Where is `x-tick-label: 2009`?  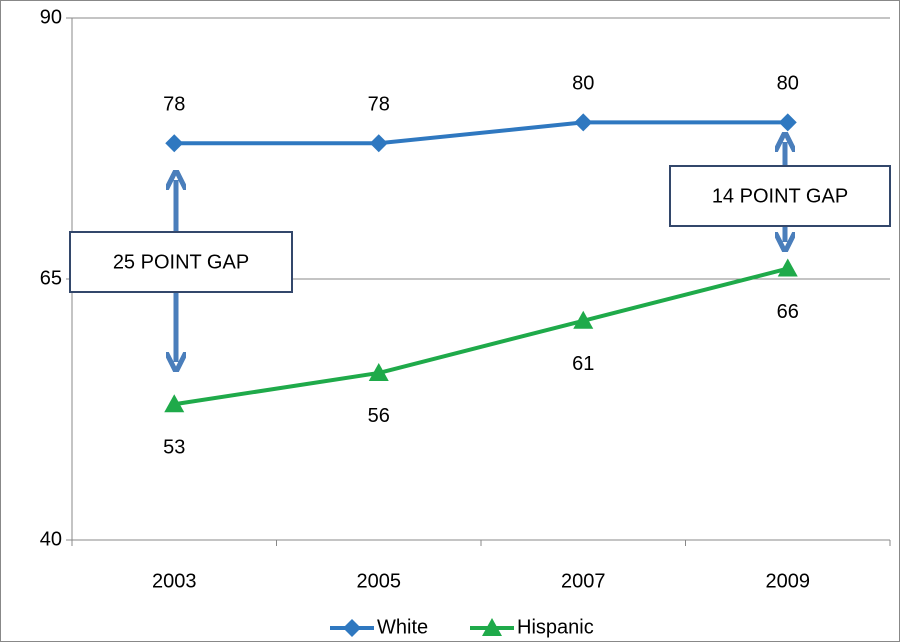
x-tick-label: 2009 is located at coordinates (788, 581).